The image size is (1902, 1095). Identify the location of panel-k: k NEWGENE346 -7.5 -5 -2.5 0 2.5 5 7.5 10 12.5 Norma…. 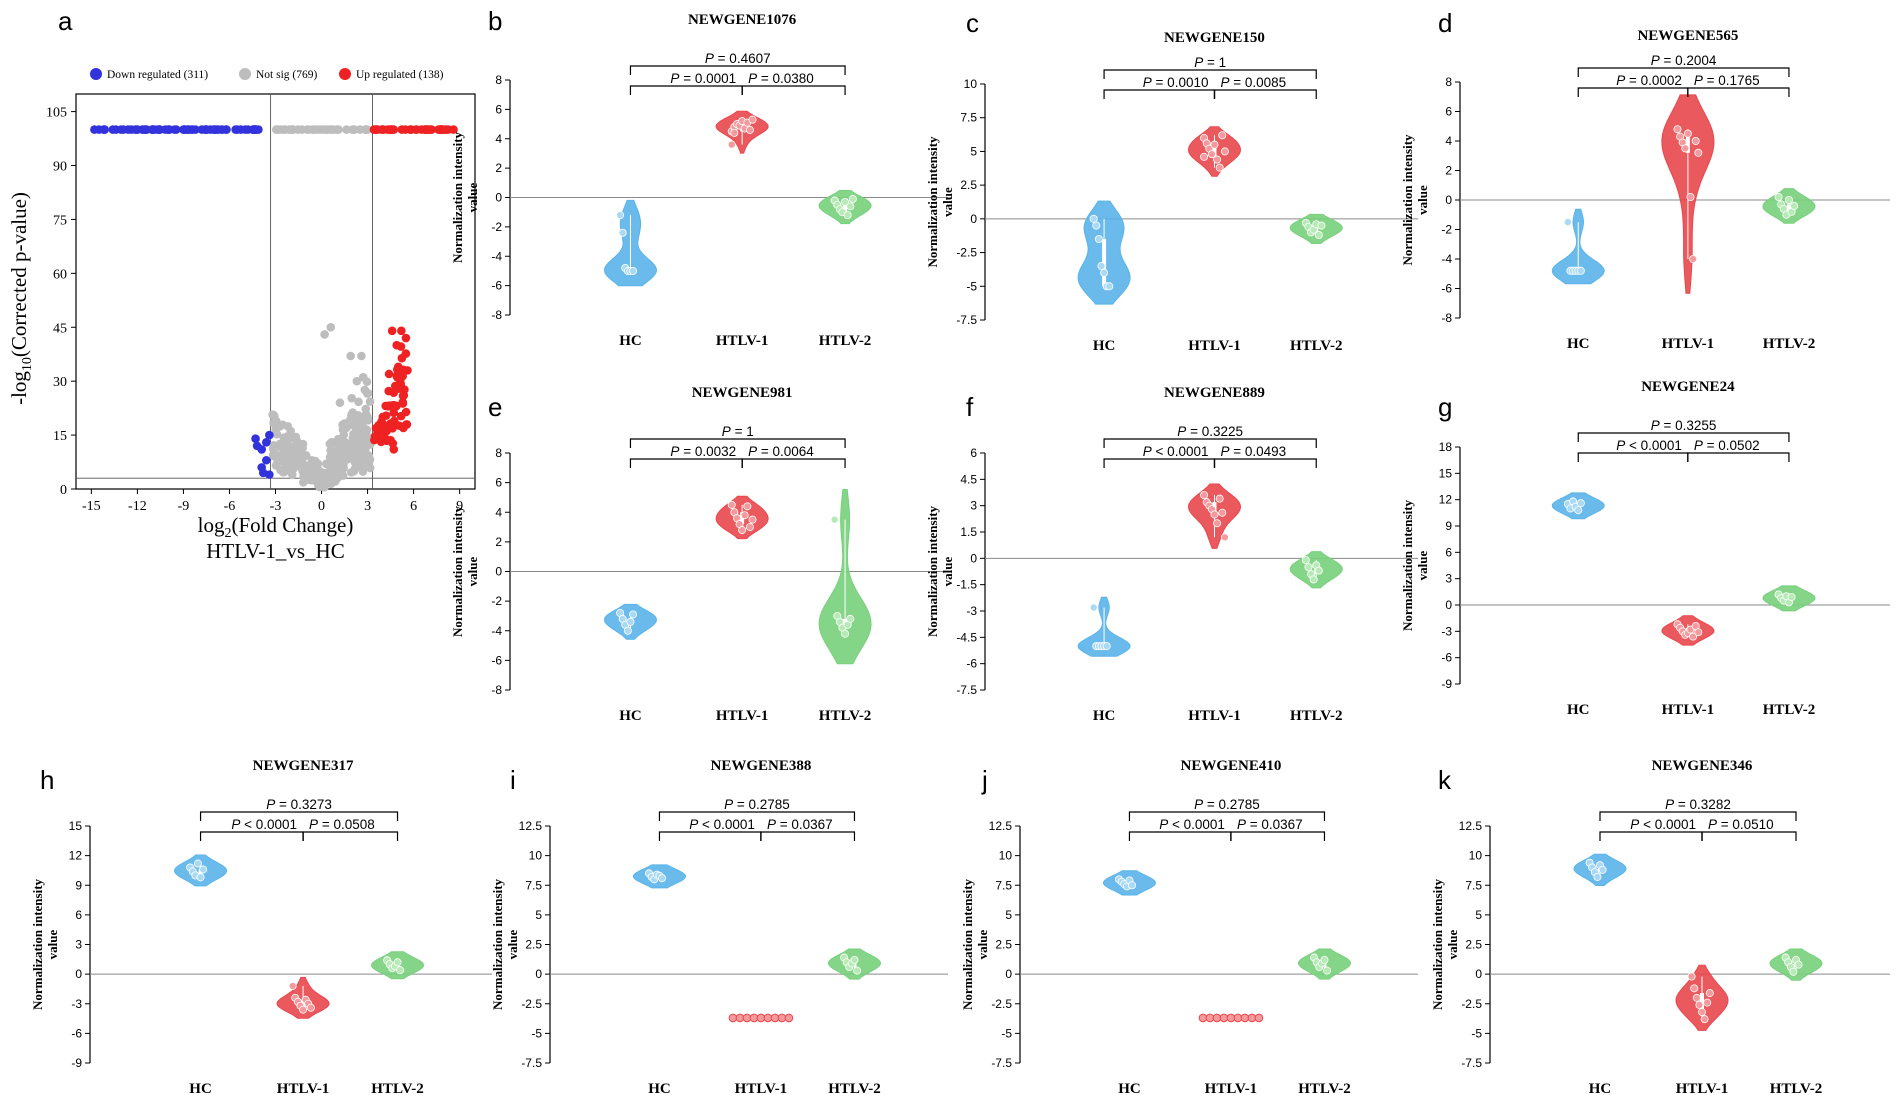
(1660, 926).